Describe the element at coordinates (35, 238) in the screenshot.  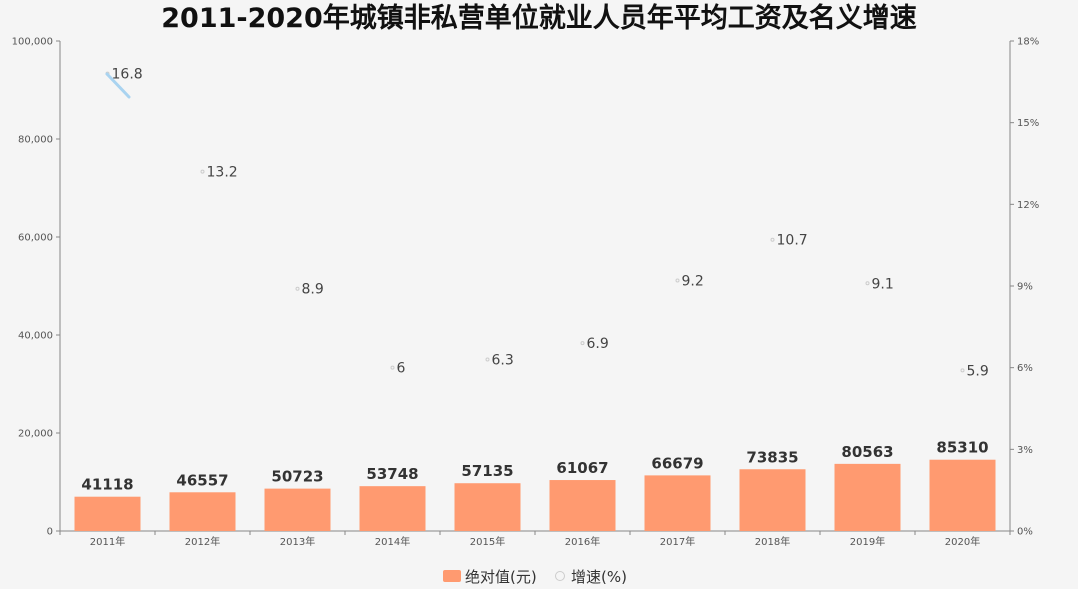
I see `left-axis-tick-label: 60,000` at that location.